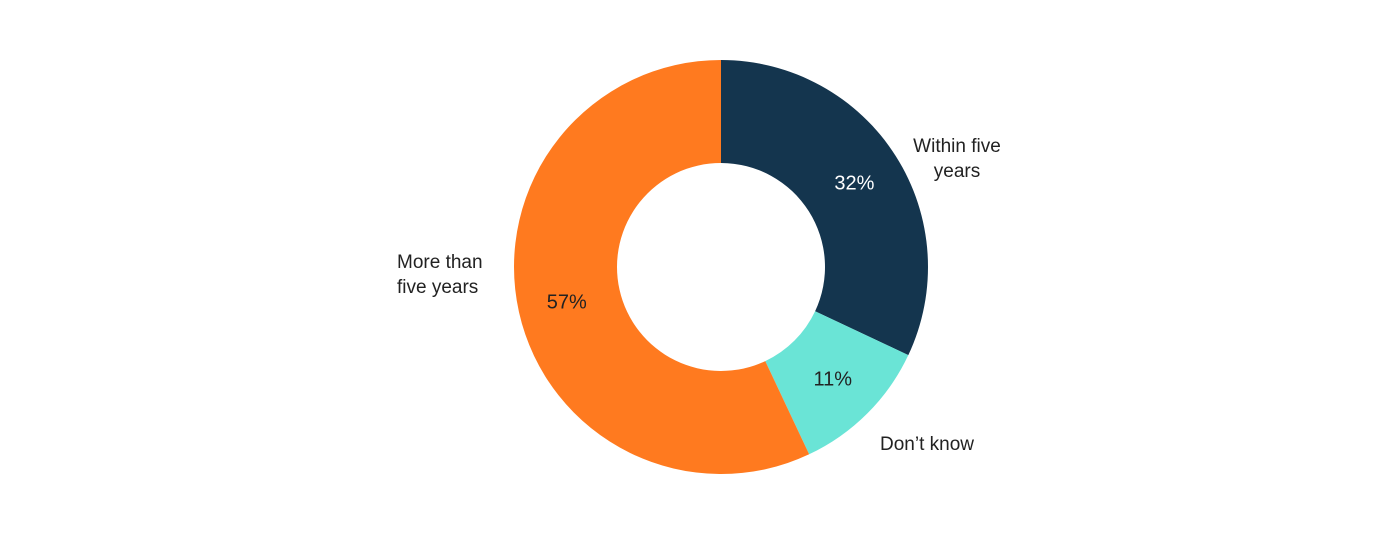  I want to click on slice-category-label-line: years, so click(957, 171).